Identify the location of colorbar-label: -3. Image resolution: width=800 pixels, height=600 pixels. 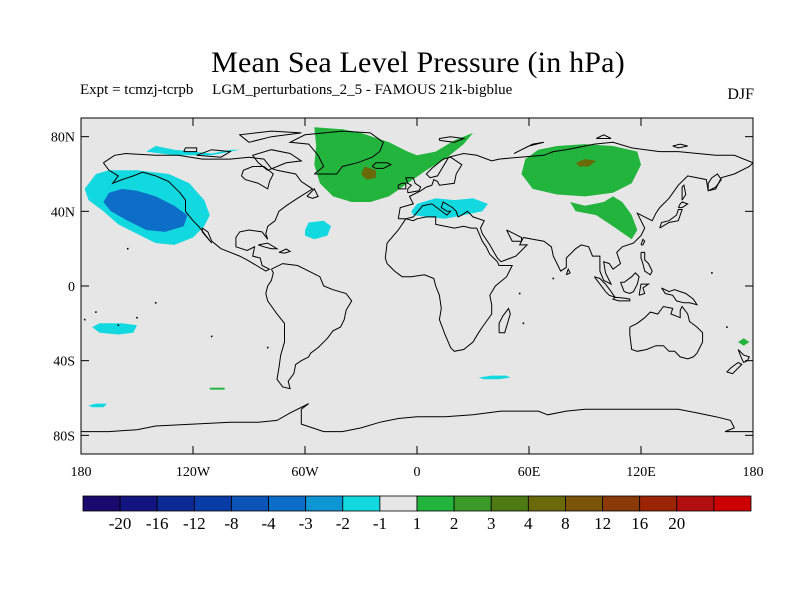
(306, 523).